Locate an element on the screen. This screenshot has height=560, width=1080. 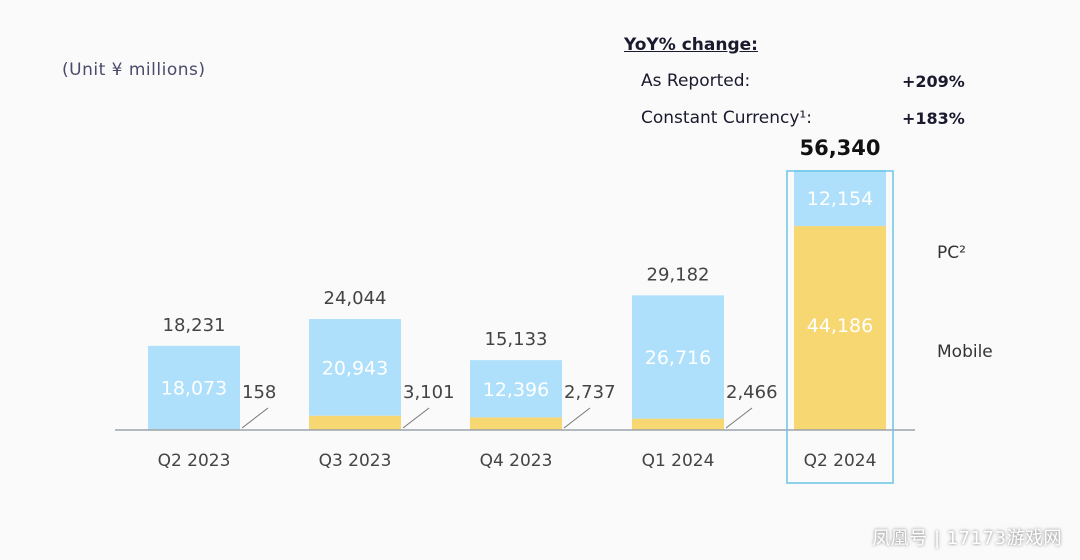
mobile-value-label: 3,101 is located at coordinates (429, 392).